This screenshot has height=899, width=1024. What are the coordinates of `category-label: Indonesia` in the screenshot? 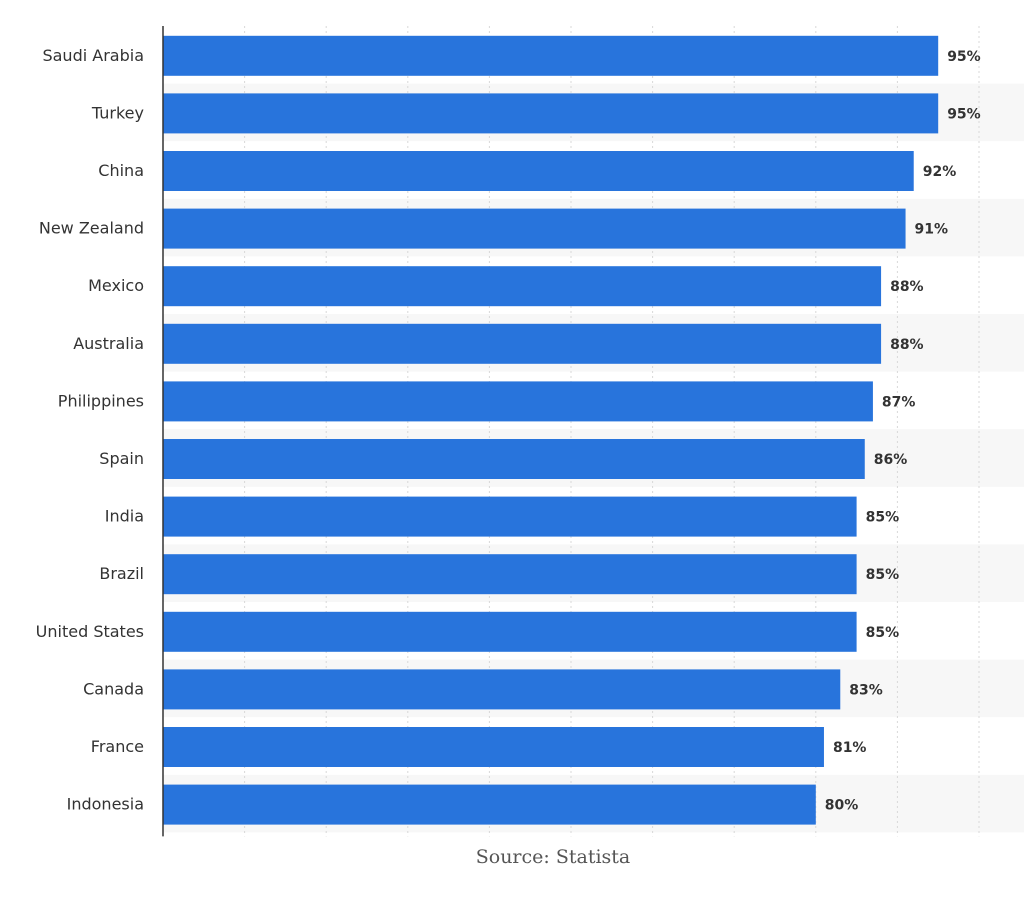 It's located at (105, 804).